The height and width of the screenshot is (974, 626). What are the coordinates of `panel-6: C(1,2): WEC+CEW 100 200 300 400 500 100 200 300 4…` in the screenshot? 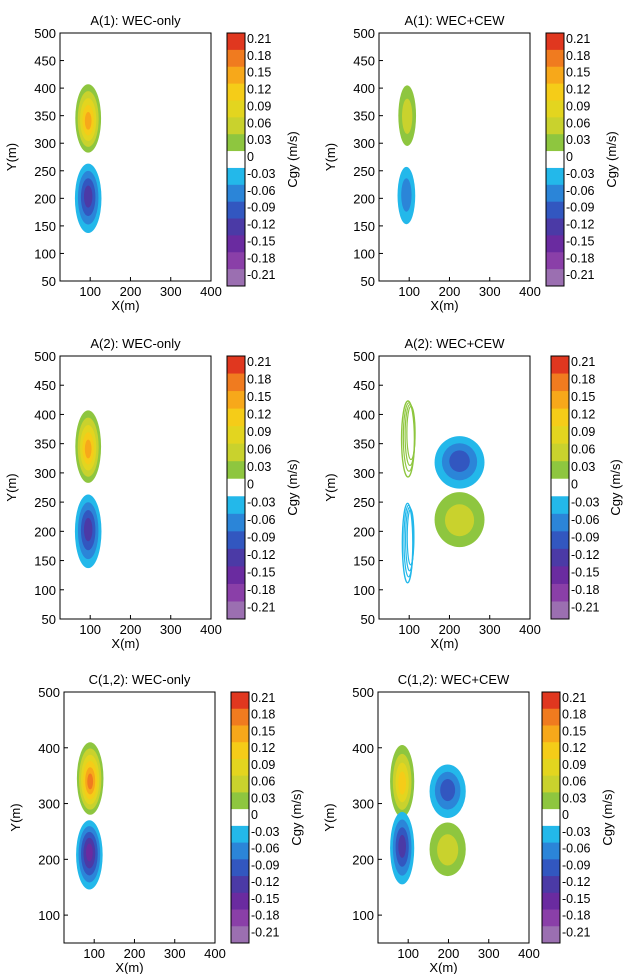 It's located at (468, 823).